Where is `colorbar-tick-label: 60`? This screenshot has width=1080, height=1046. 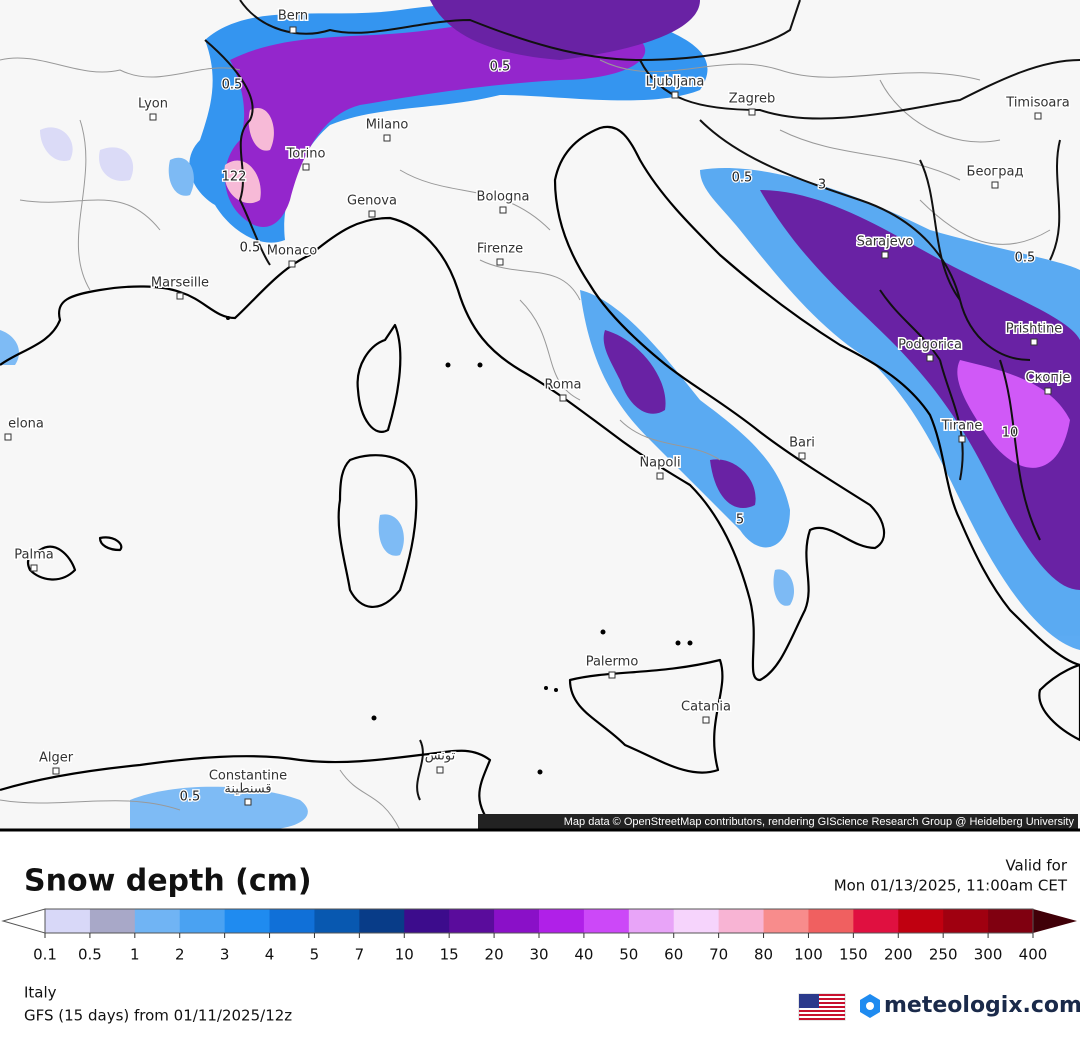 colorbar-tick-label: 60 is located at coordinates (673, 955).